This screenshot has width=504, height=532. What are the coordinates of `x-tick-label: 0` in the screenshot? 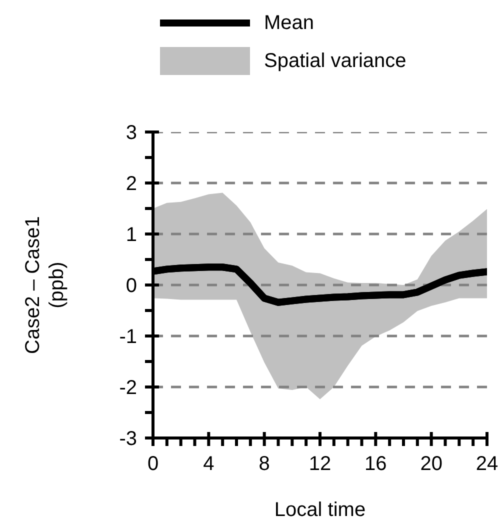 It's located at (153, 464).